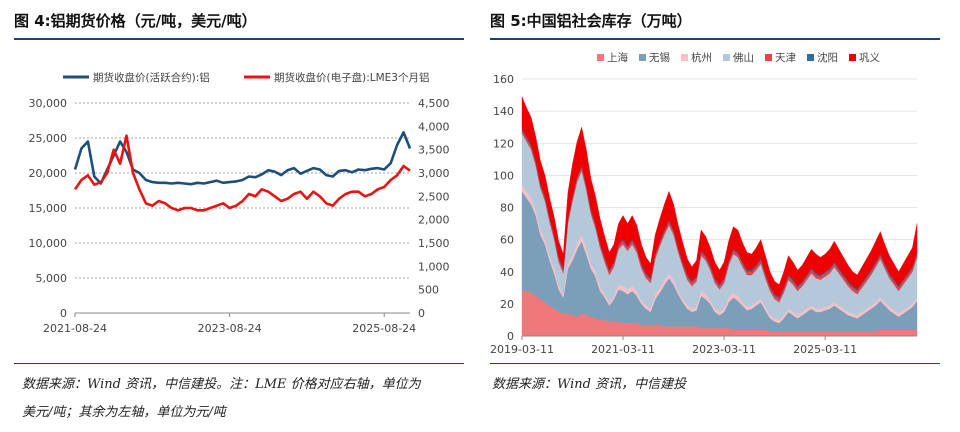 The width and height of the screenshot is (960, 432). Describe the element at coordinates (507, 240) in the screenshot. I see `y-tick-label: 60` at that location.